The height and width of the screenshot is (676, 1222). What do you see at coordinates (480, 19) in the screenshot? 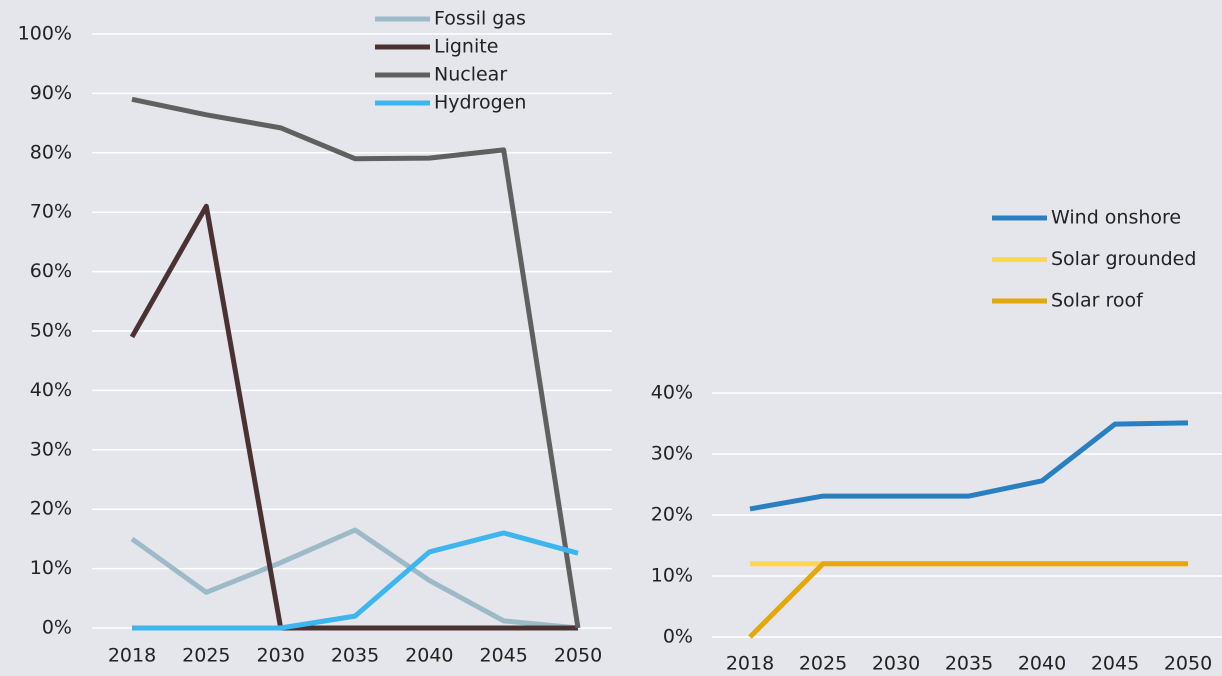
I see `legend-label: Fossil gas` at bounding box center [480, 19].